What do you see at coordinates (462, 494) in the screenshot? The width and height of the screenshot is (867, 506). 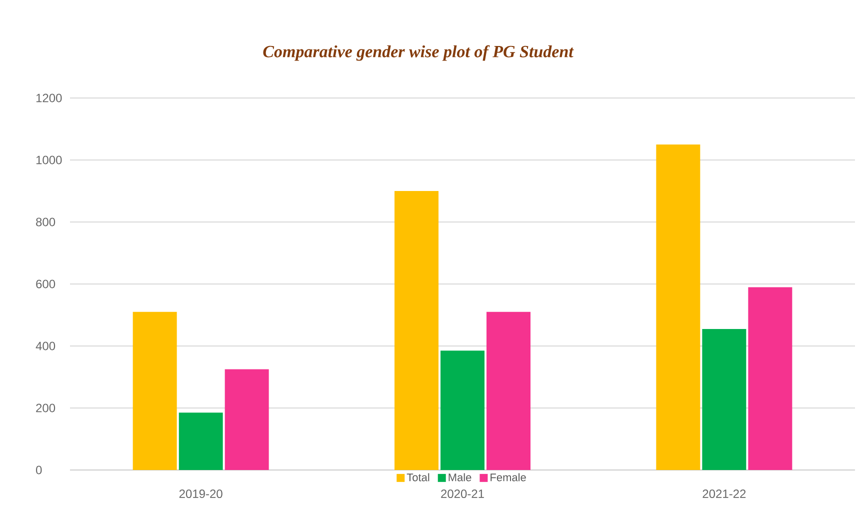 I see `x-tick-label: 2020-21` at bounding box center [462, 494].